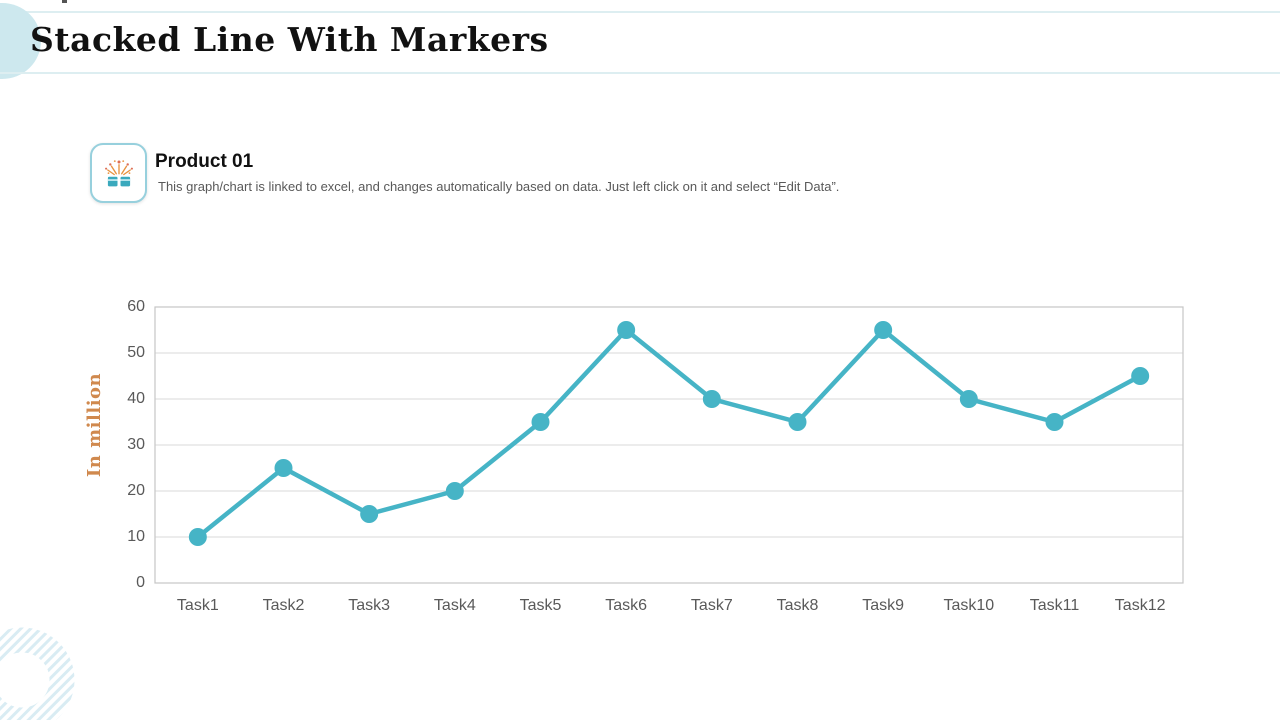 This screenshot has width=1280, height=720. Describe the element at coordinates (136, 352) in the screenshot. I see `y-axis-tick-label: 50` at that location.